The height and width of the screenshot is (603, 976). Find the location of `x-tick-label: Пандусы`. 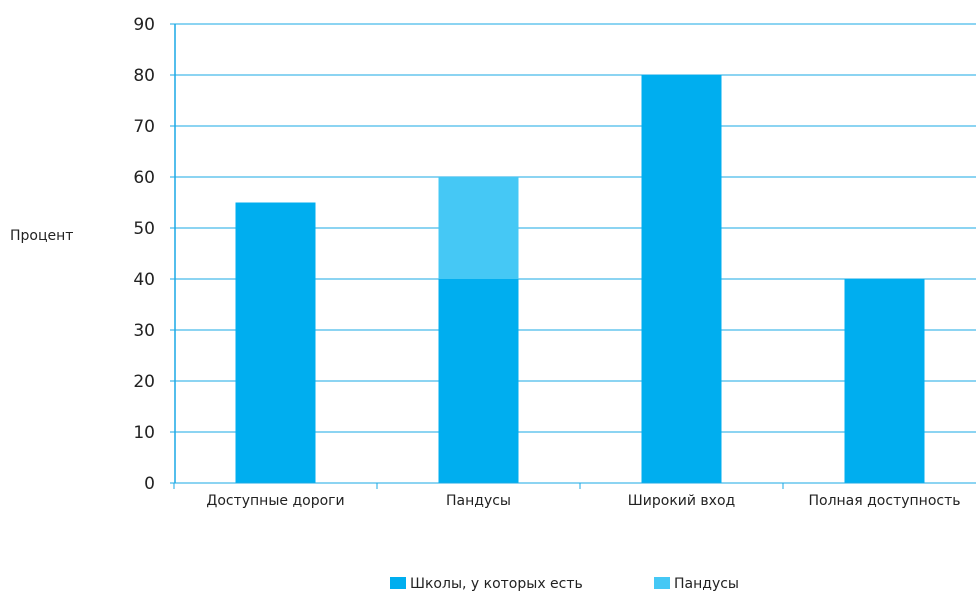

x-tick-label: Пандусы is located at coordinates (478, 501).